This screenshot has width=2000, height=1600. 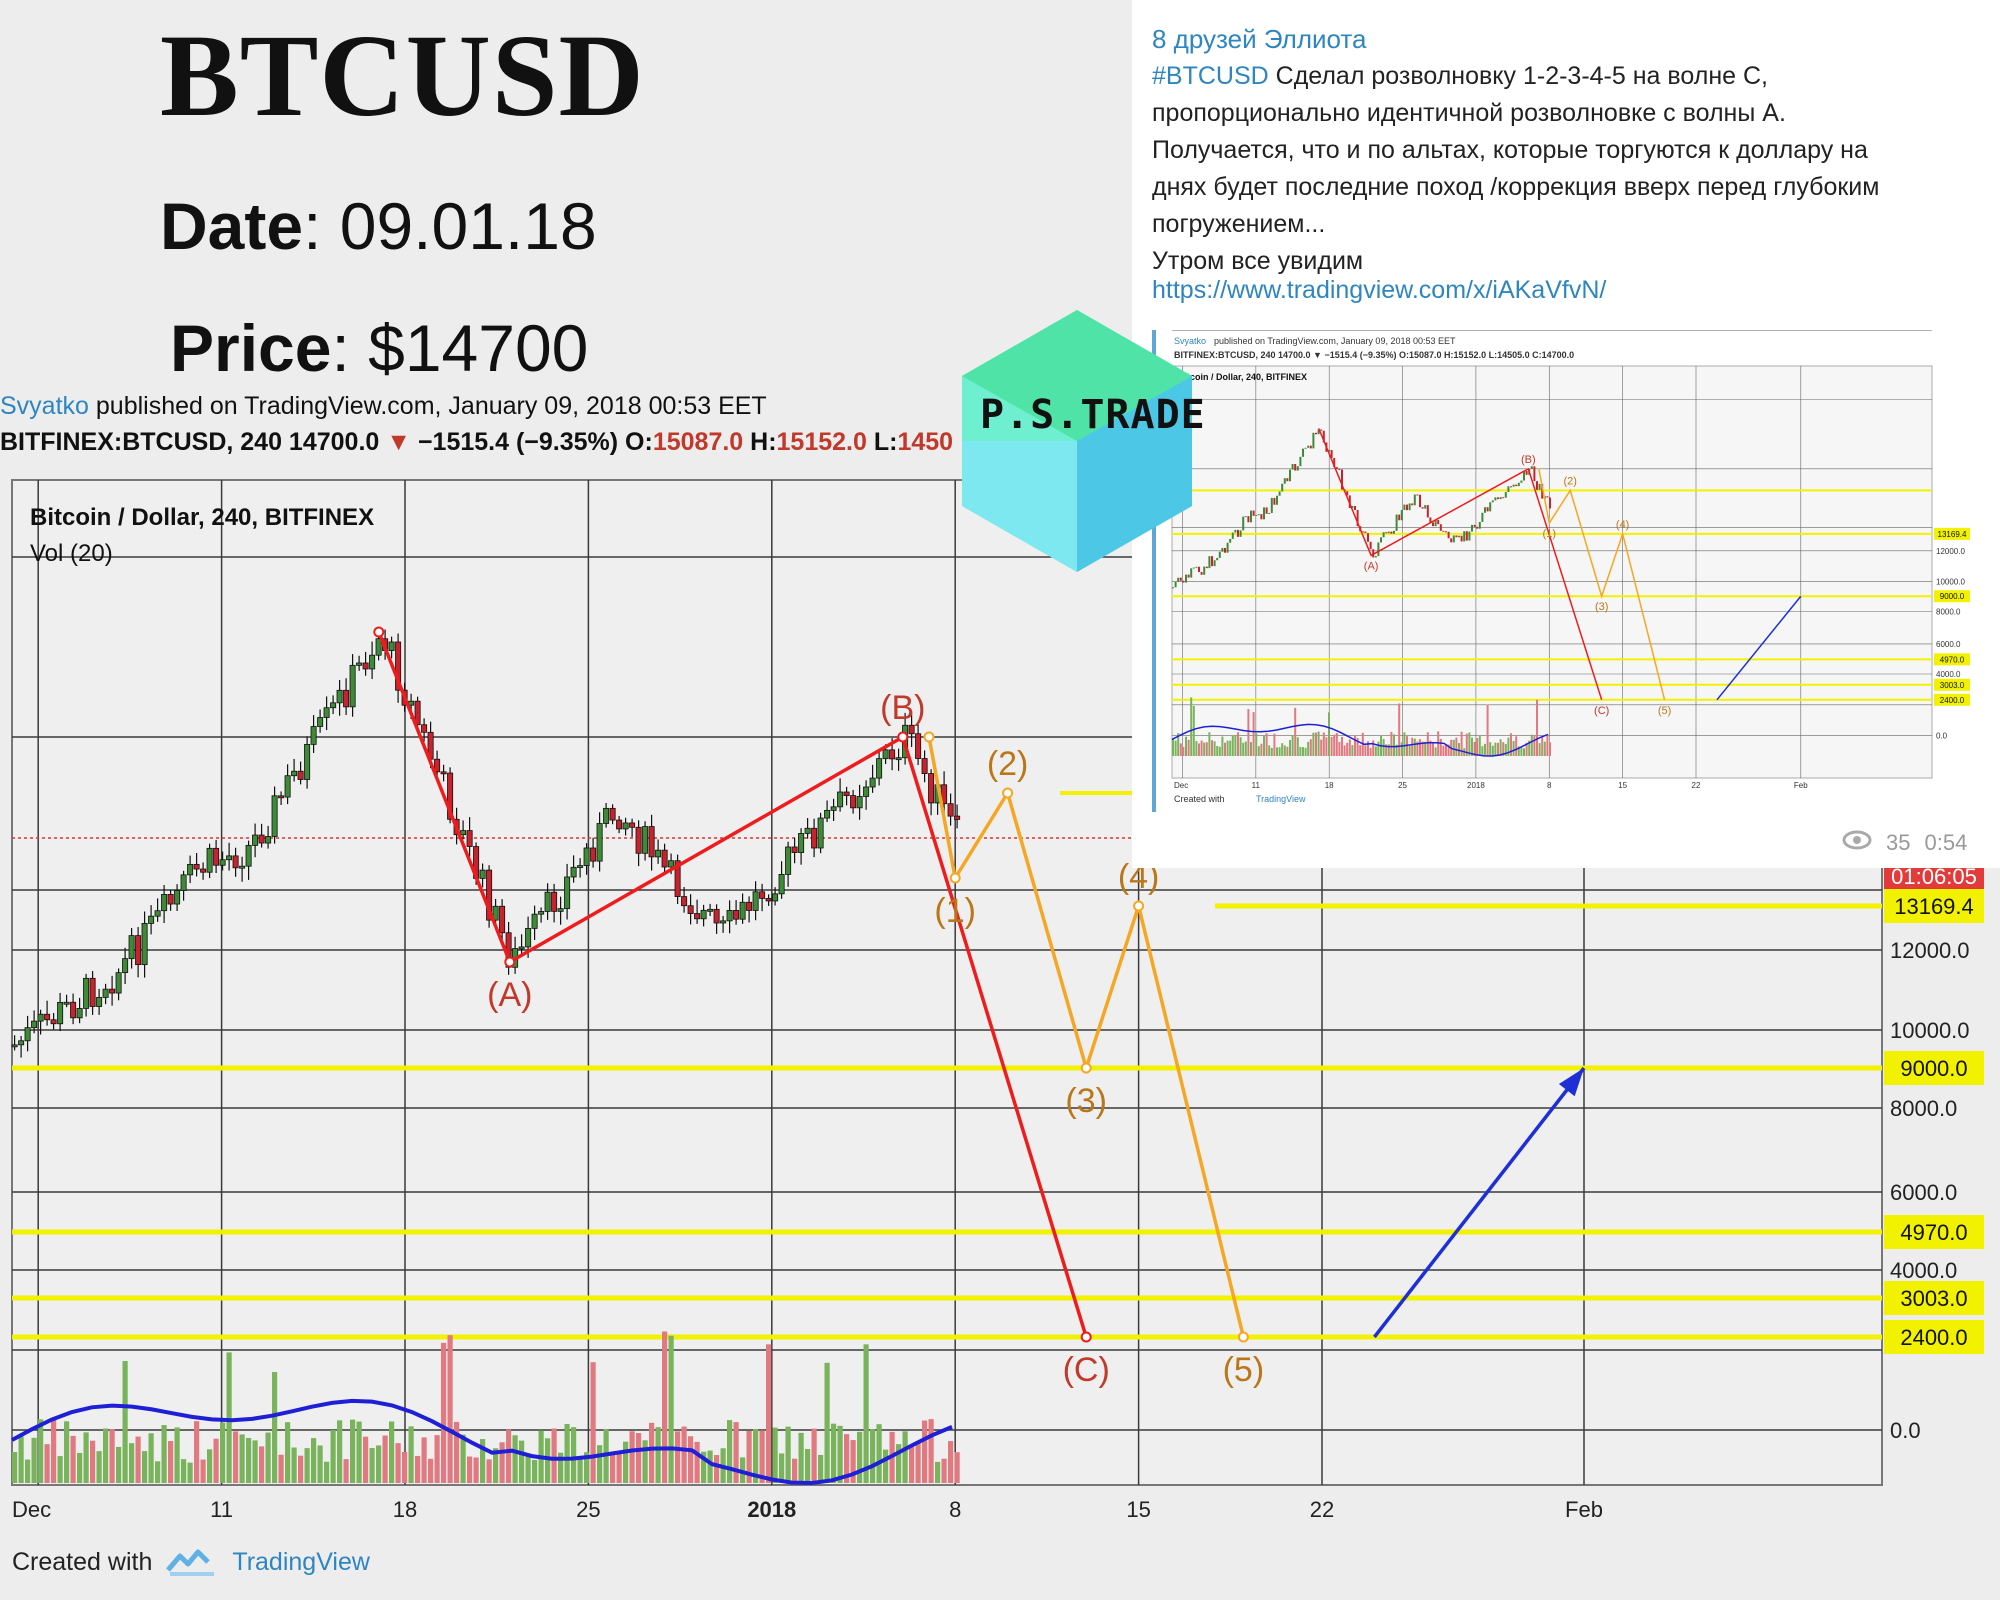 What do you see at coordinates (1190, 341) in the screenshot?
I see `thumb-author: Svyatko` at bounding box center [1190, 341].